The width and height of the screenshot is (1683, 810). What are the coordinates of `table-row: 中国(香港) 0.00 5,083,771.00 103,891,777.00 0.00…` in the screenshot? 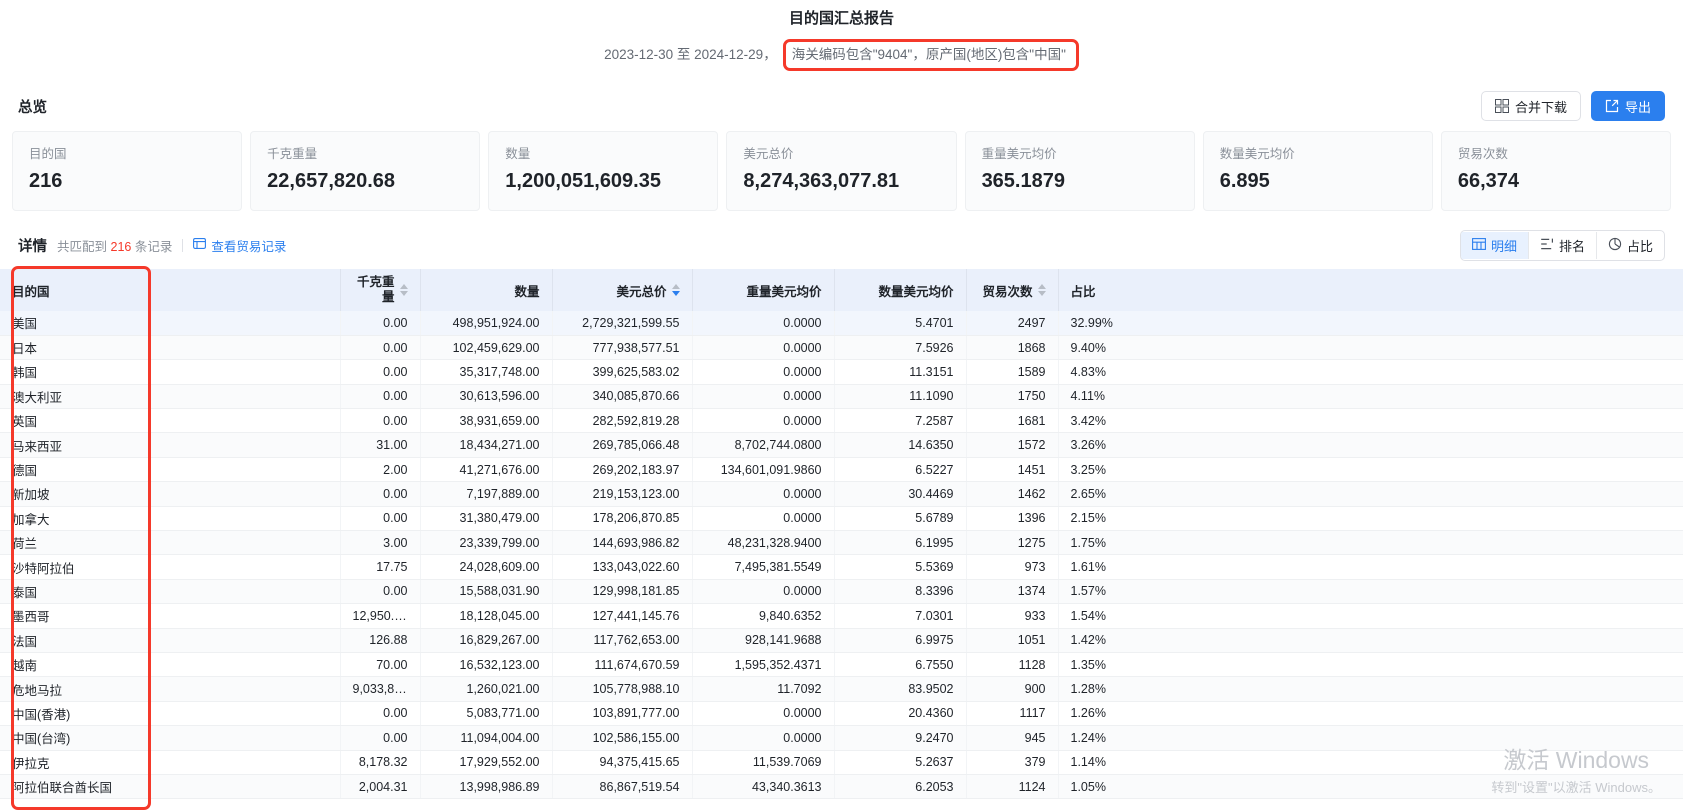 It's located at (841, 714).